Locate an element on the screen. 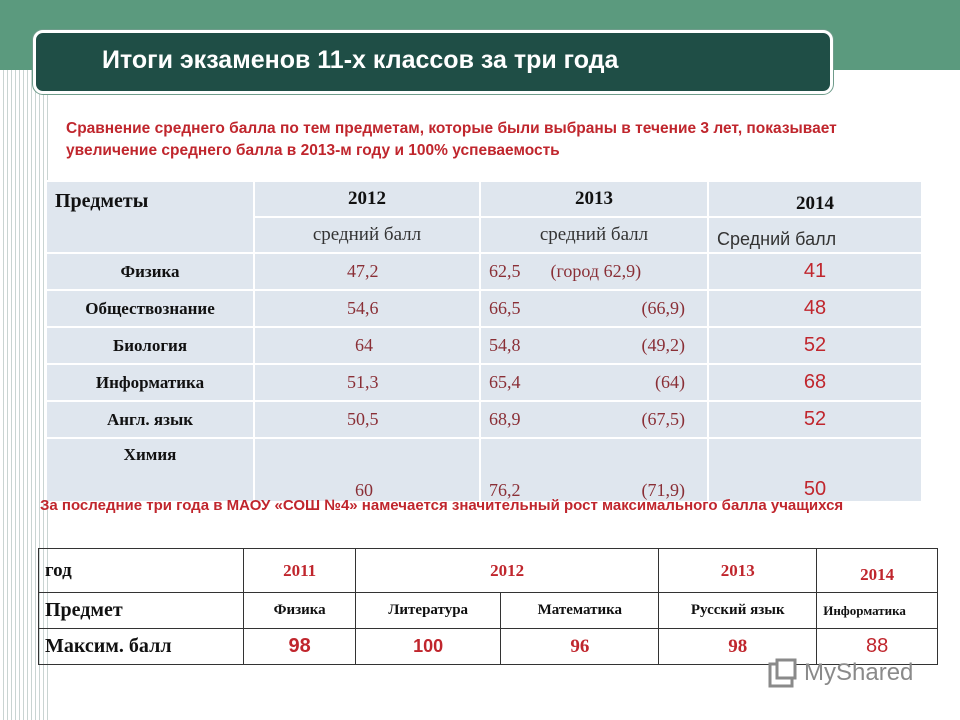  city-value: (66,9) is located at coordinates (663, 308).